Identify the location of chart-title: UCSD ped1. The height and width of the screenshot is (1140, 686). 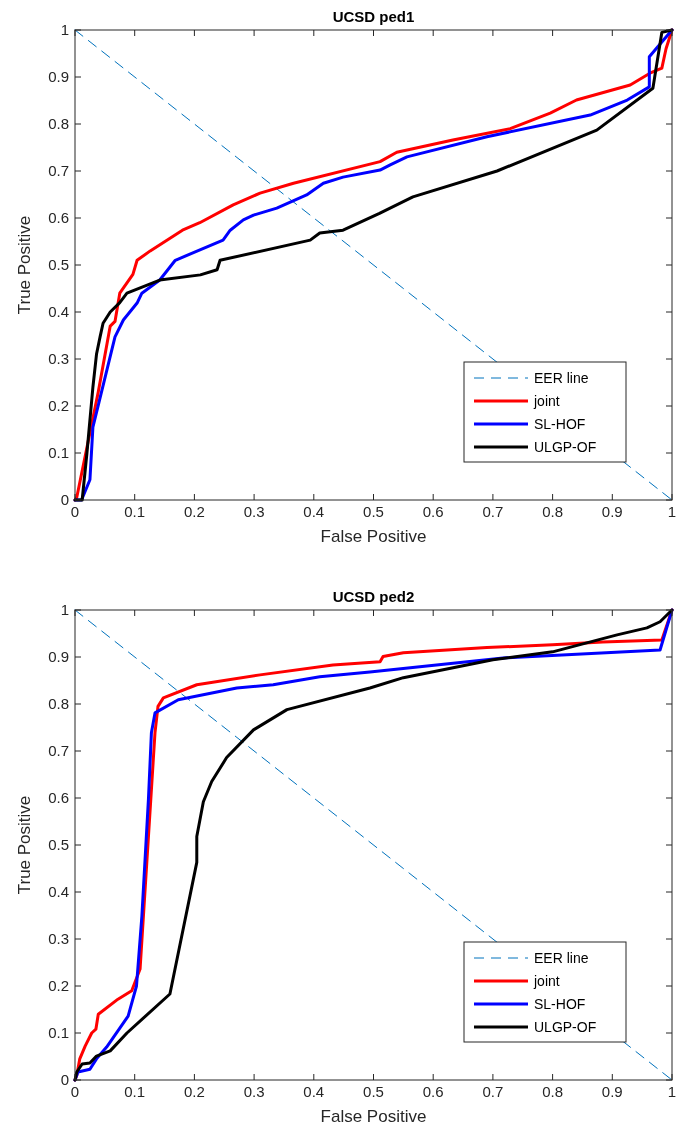
(373, 16).